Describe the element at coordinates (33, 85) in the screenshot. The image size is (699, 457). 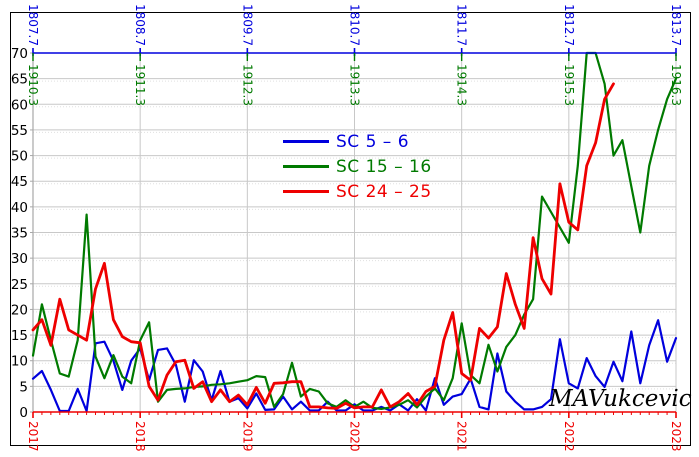
I see `top-secondary-label: 1910.3` at that location.